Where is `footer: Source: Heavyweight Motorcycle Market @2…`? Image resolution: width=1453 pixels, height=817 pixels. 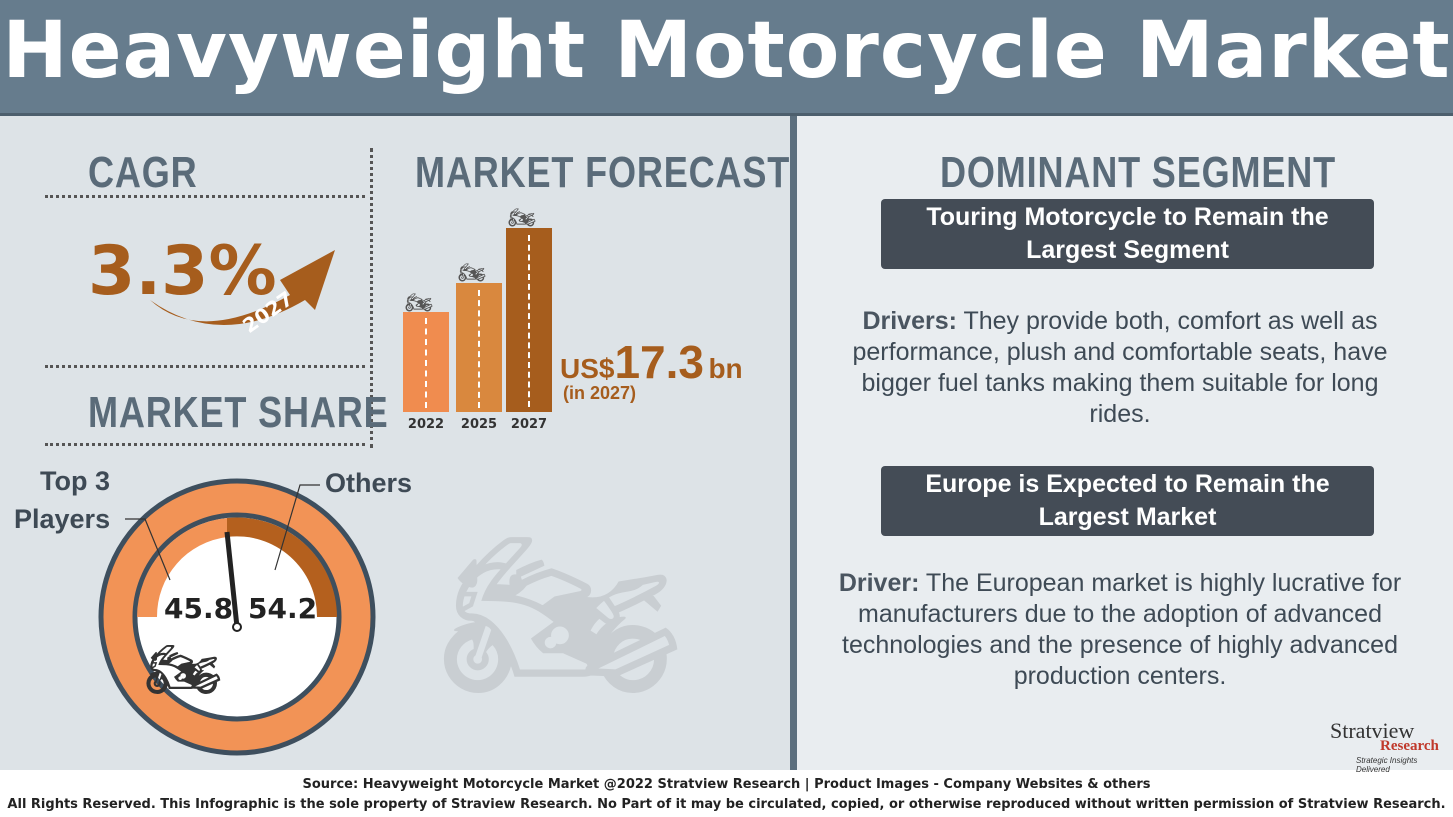
footer: Source: Heavyweight Motorcycle Market @2… is located at coordinates (726, 793).